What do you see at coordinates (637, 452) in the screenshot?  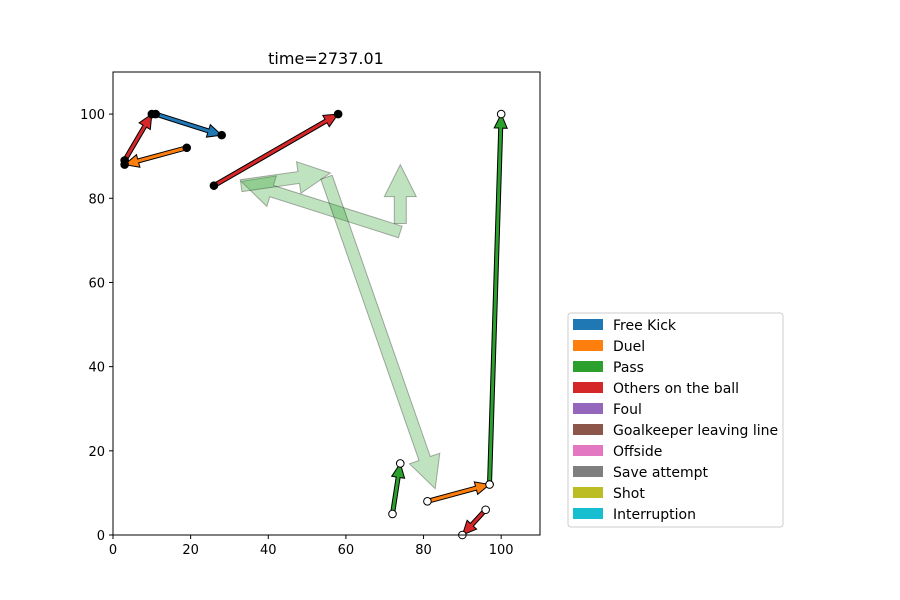 I see `legend-label: Offside` at bounding box center [637, 452].